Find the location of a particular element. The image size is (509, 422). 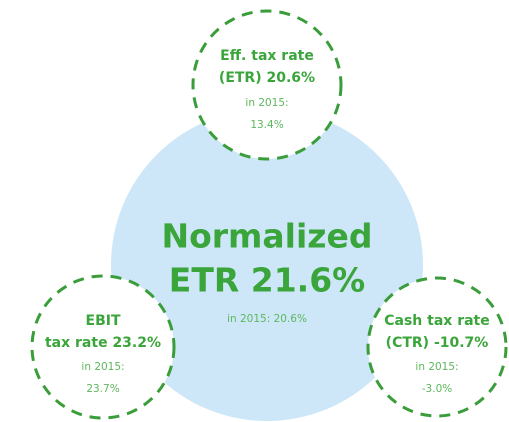

node-label: (CTR) -10.7% is located at coordinates (437, 343).